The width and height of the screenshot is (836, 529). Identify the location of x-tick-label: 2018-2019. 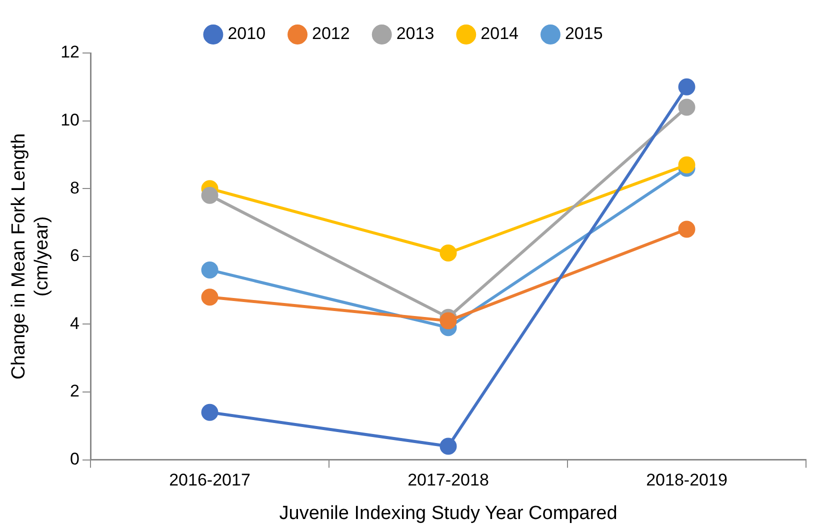
(687, 480).